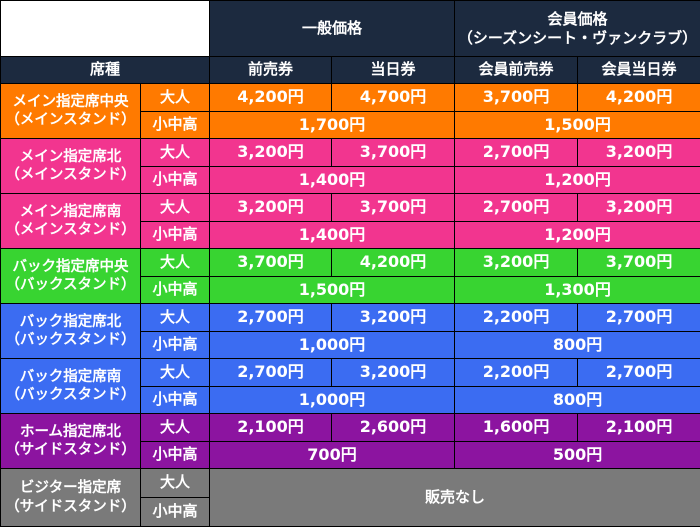 The height and width of the screenshot is (527, 700). What do you see at coordinates (393, 98) in the screenshot?
I see `adult-same-day-price: 4,700円` at bounding box center [393, 98].